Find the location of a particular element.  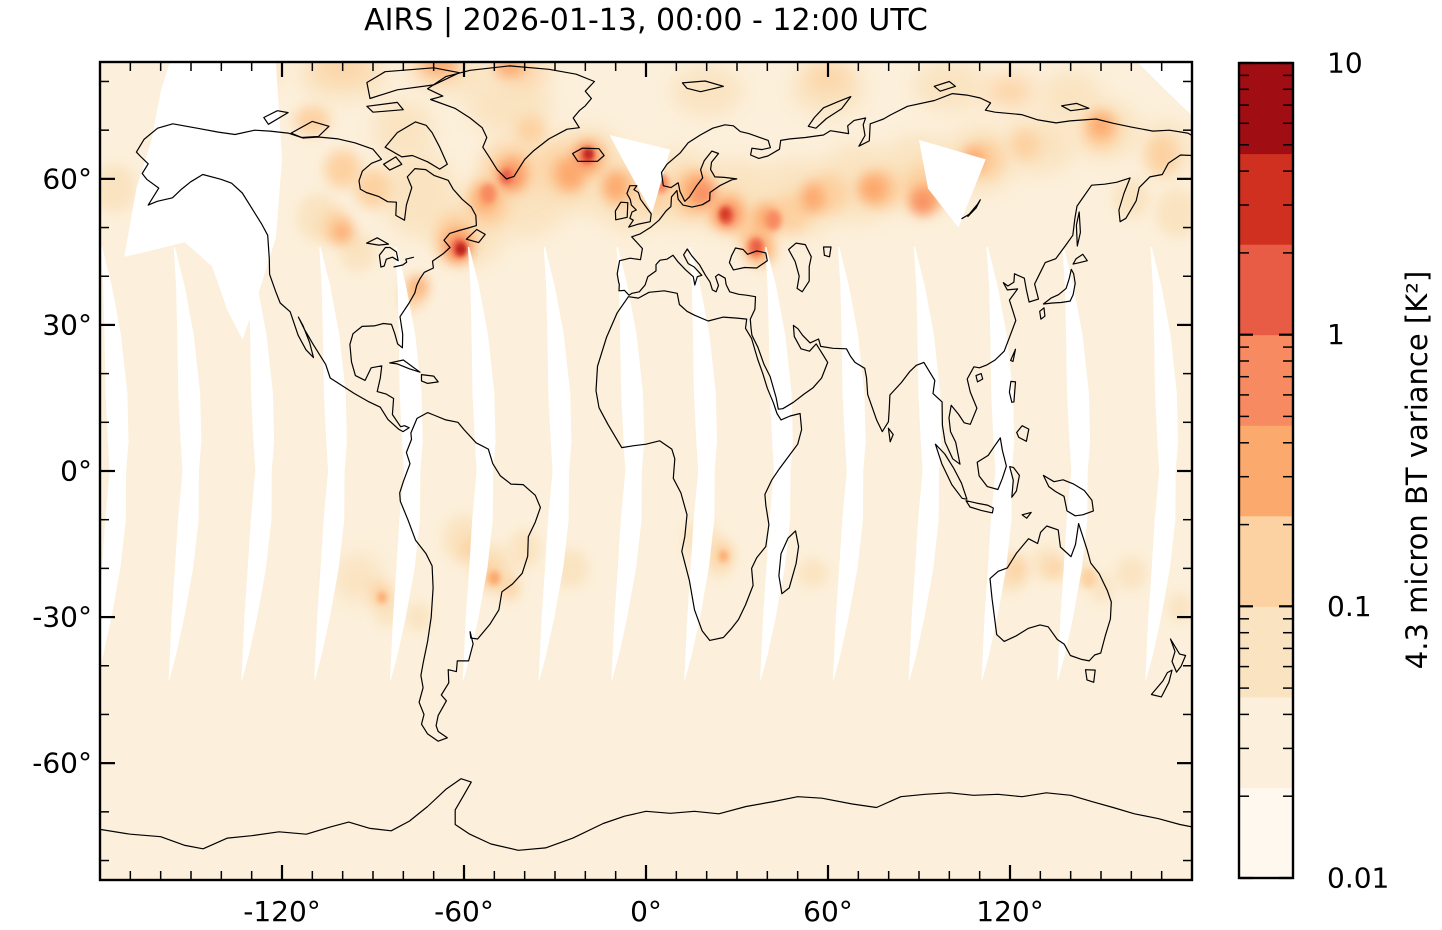

colorbar-bands is located at coordinates (1266, 471).